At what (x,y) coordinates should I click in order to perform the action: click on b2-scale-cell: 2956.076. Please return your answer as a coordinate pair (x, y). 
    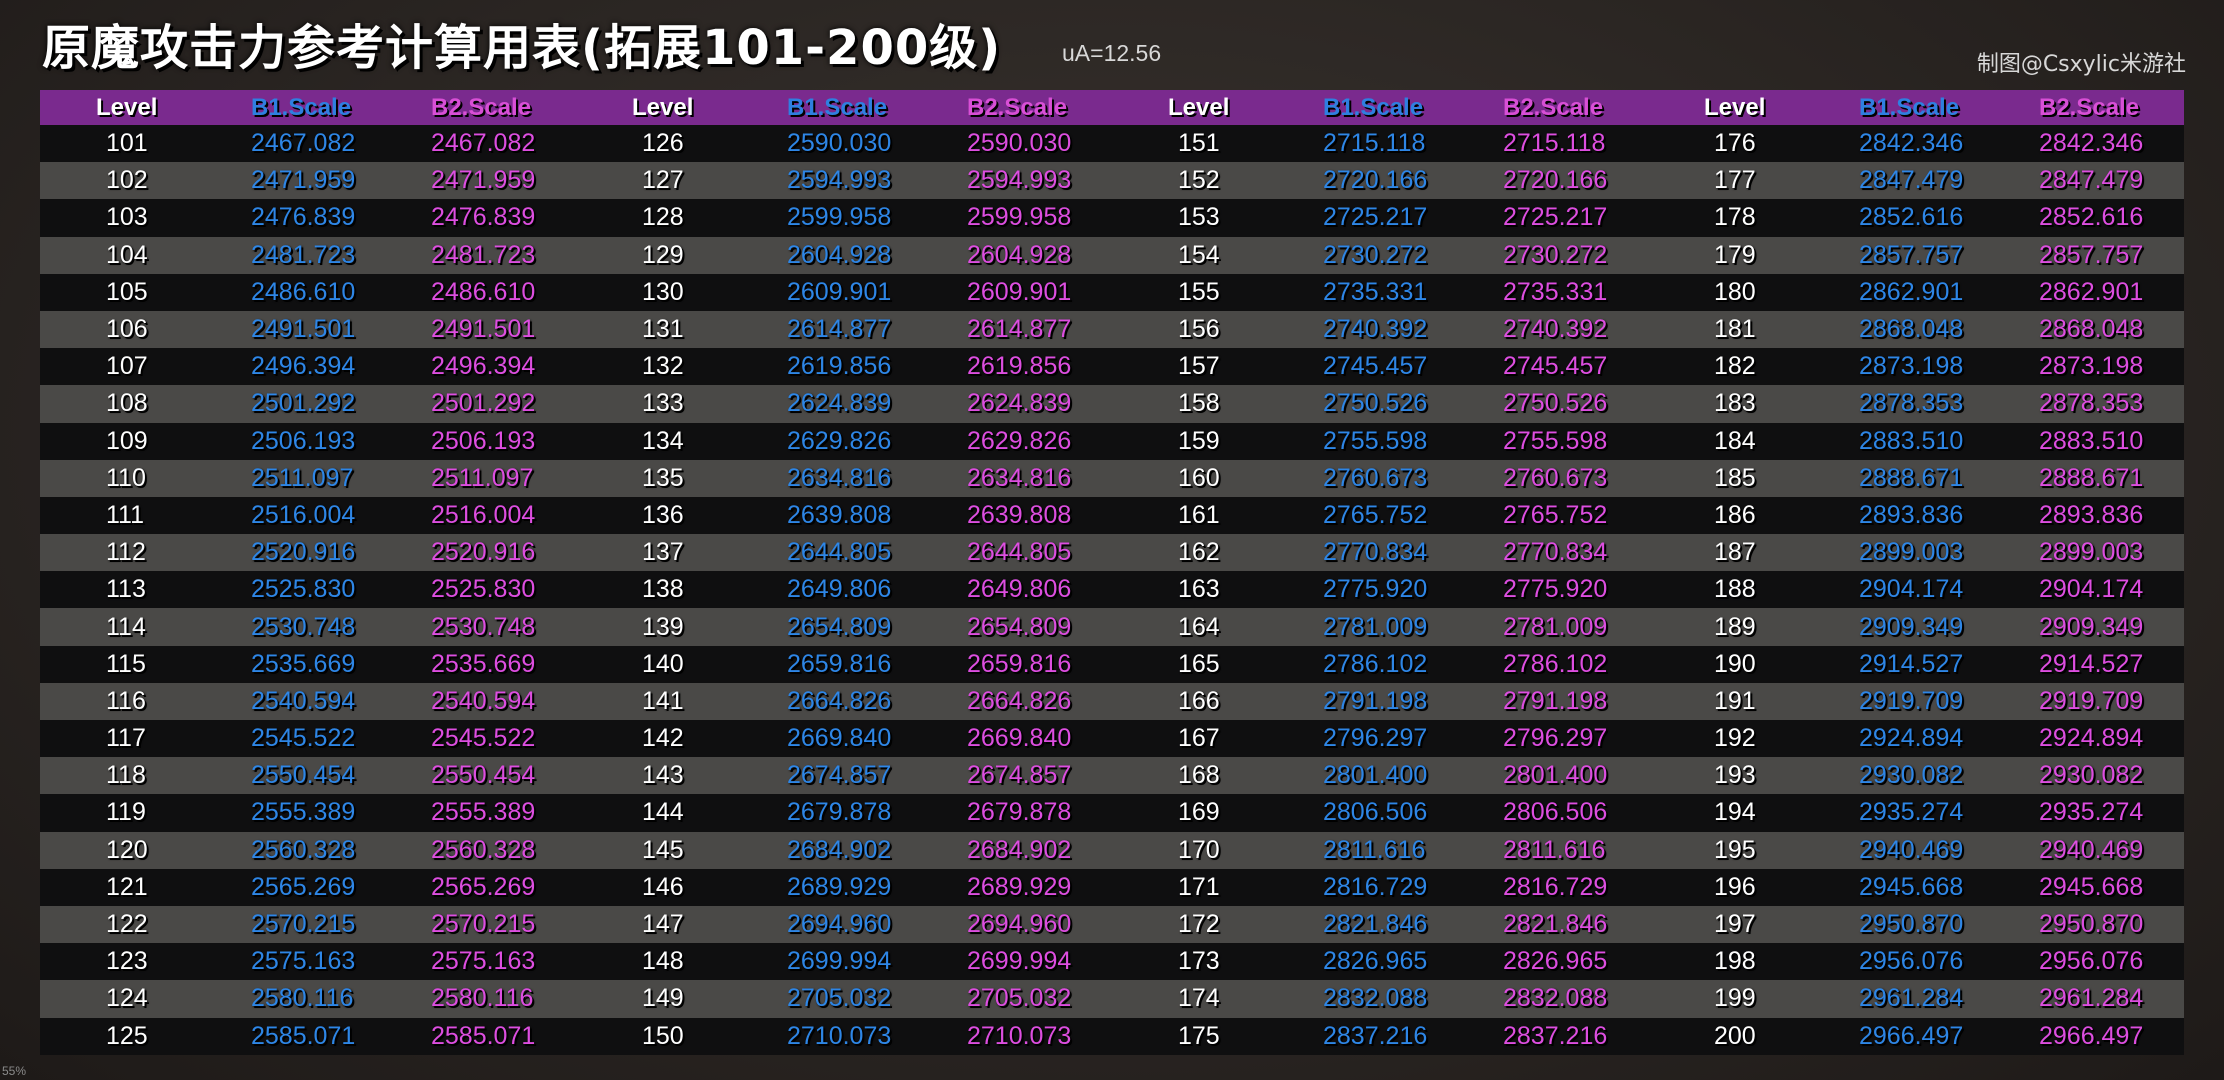
    Looking at the image, I should click on (2091, 961).